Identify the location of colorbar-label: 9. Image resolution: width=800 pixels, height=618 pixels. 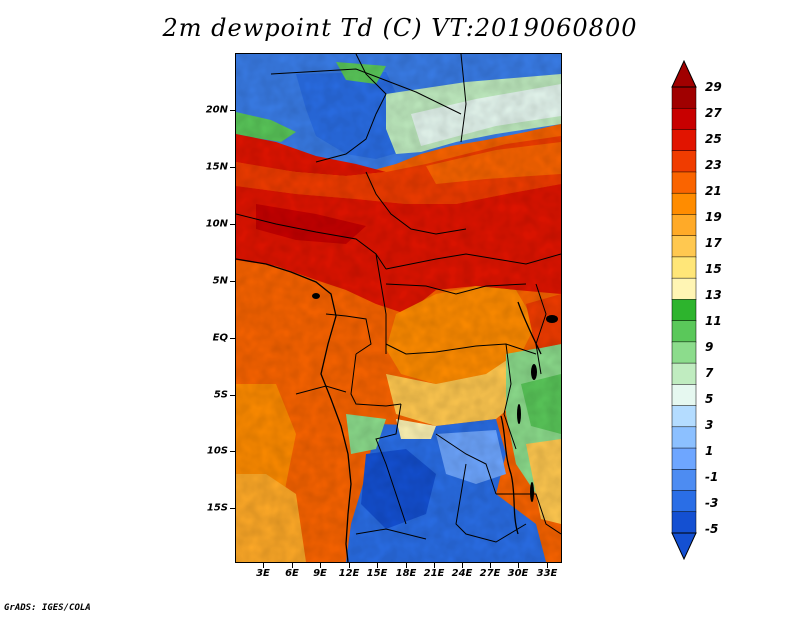
(709, 347).